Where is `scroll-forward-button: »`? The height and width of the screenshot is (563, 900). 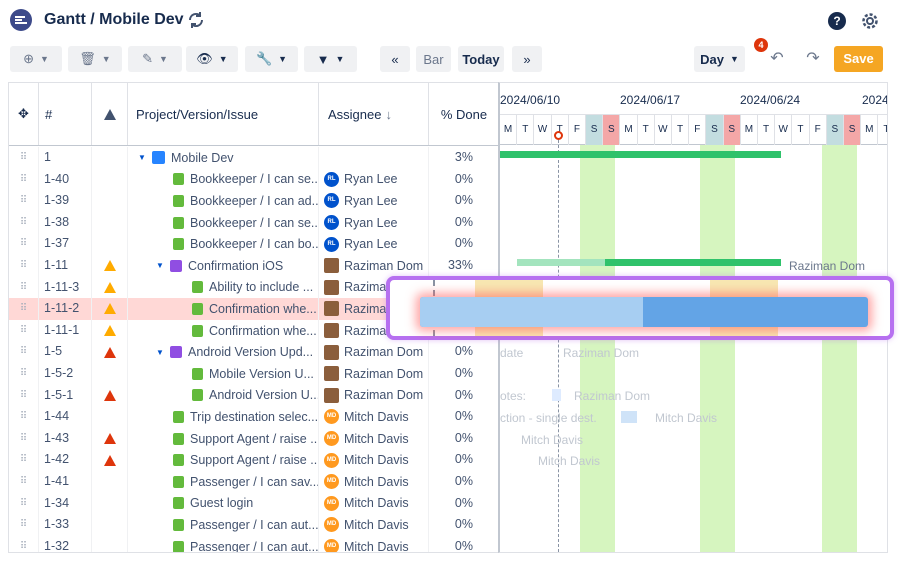
scroll-forward-button: » is located at coordinates (527, 59).